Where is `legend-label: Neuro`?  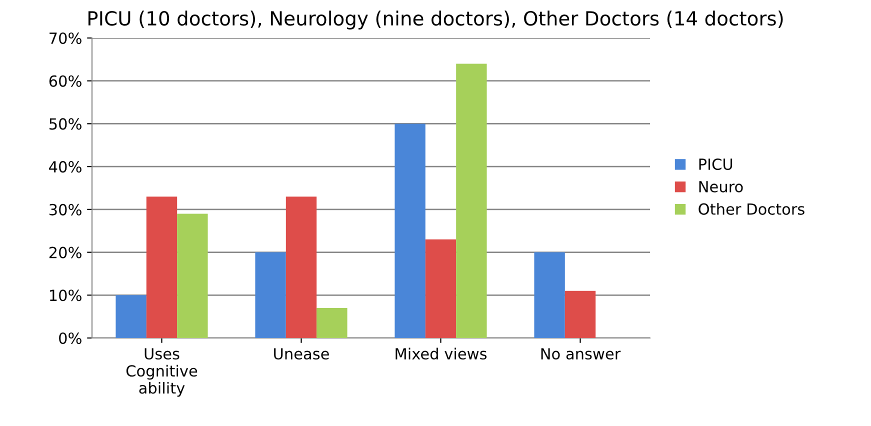 legend-label: Neuro is located at coordinates (721, 186).